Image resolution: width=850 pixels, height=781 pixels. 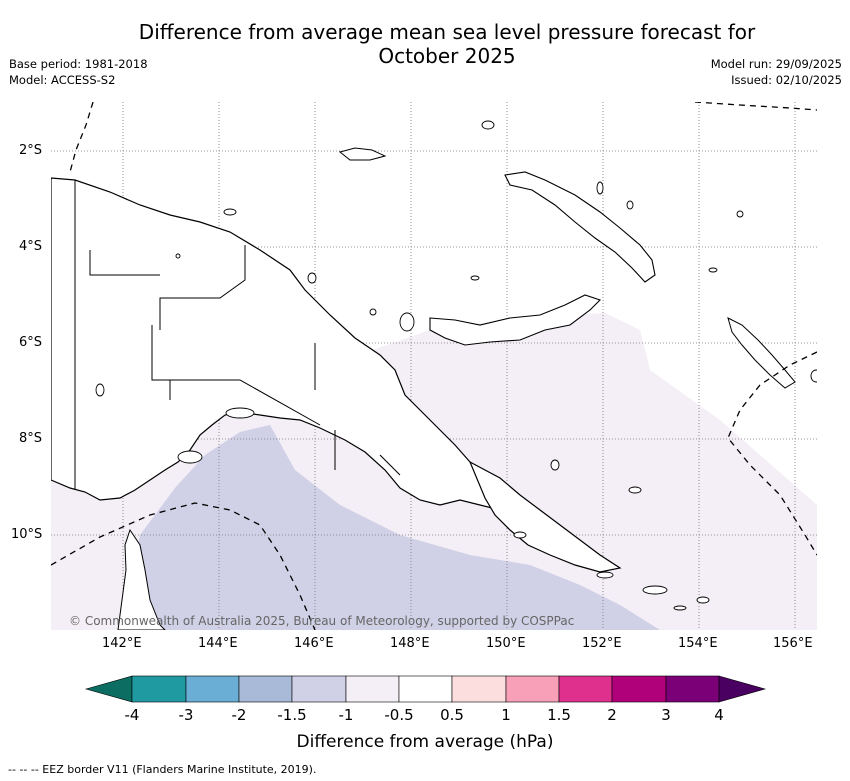 I want to click on papuan-peninsula, so click(x=545, y=516).